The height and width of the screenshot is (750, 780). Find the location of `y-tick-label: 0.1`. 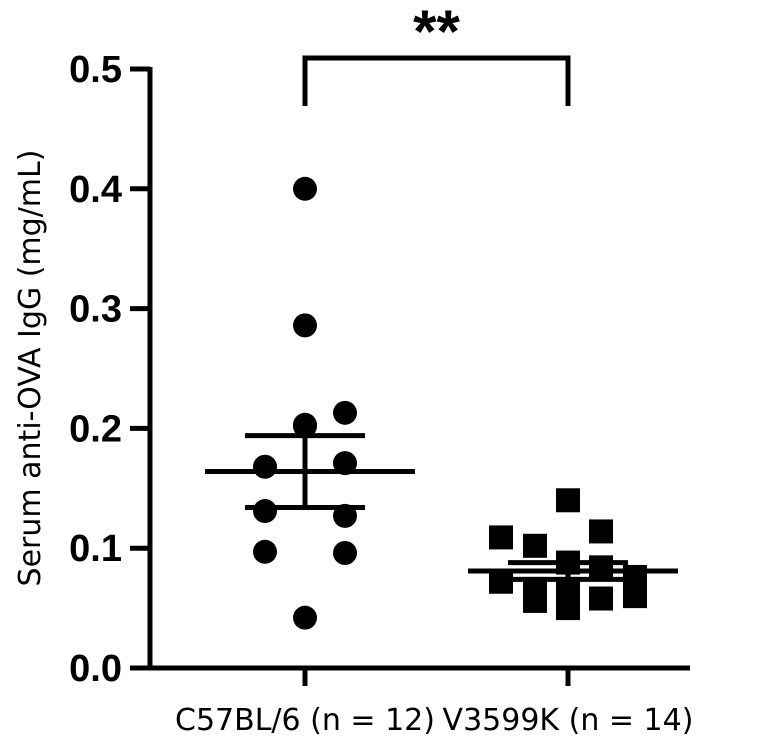

y-tick-label: 0.1 is located at coordinates (95, 549).